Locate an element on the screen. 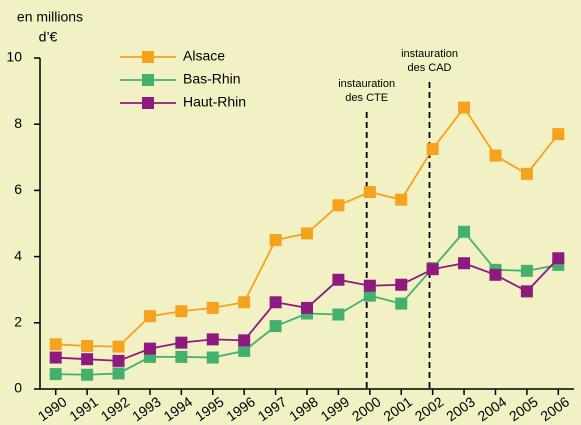  y-axis-label: d’€ is located at coordinates (48, 37).